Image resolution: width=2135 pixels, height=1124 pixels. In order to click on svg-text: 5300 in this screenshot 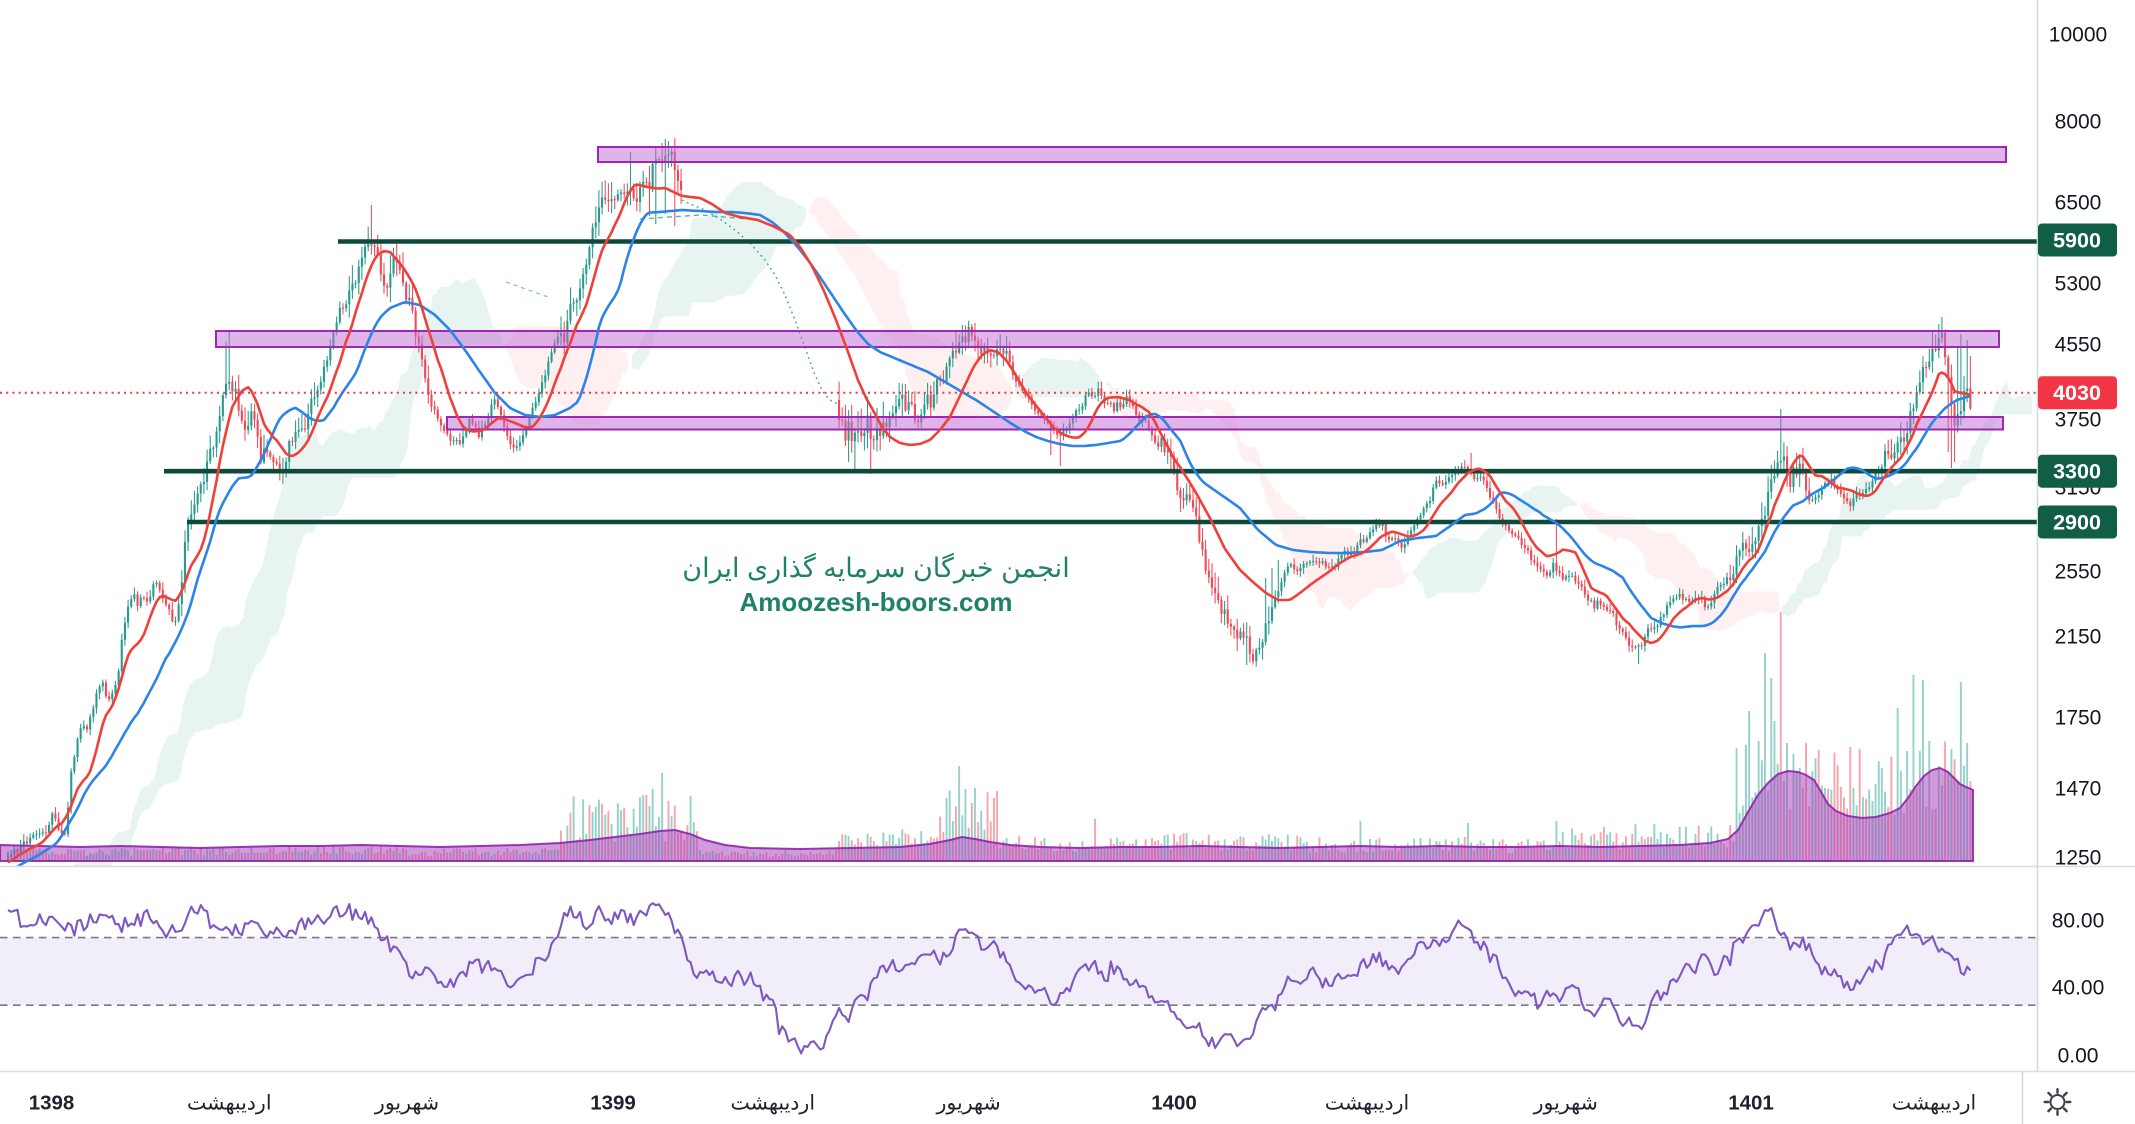, I will do `click(2078, 284)`.